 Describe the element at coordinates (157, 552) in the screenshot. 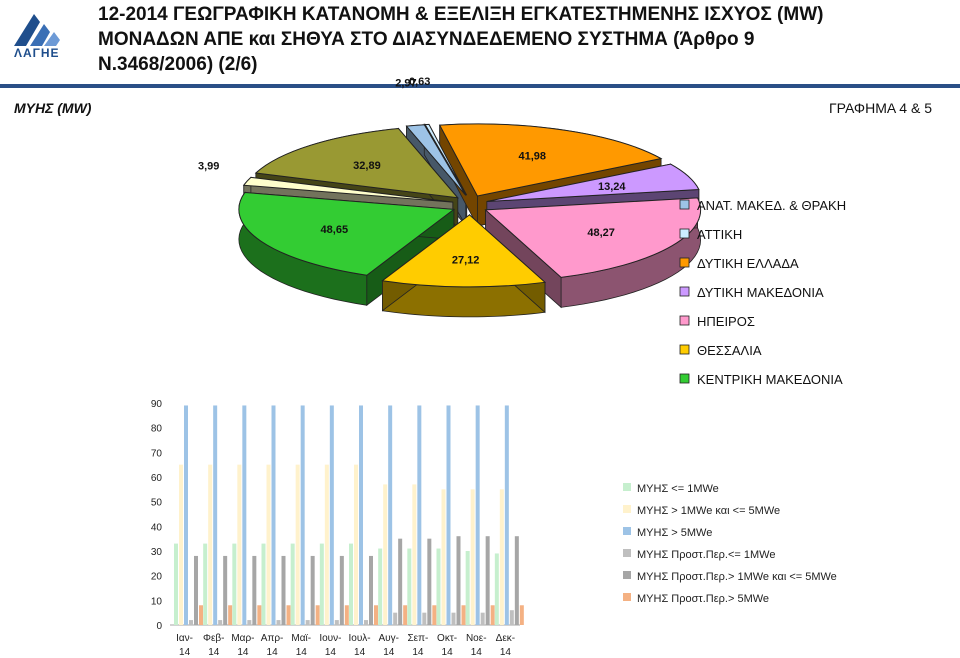

I see `y-tick-label: 30` at that location.